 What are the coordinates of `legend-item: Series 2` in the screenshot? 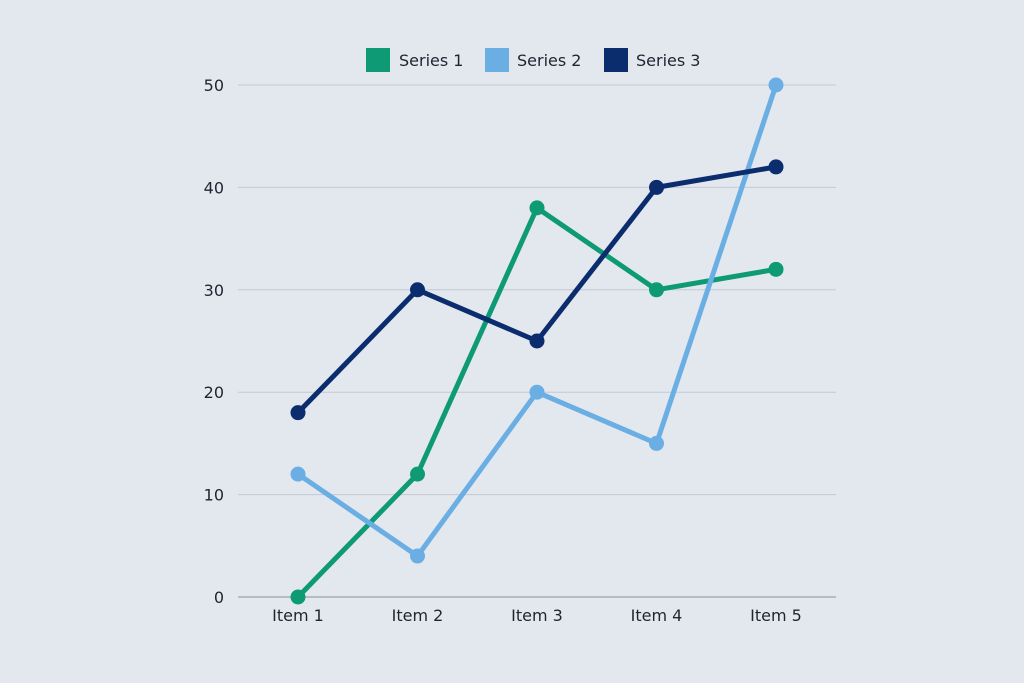 It's located at (533, 60).